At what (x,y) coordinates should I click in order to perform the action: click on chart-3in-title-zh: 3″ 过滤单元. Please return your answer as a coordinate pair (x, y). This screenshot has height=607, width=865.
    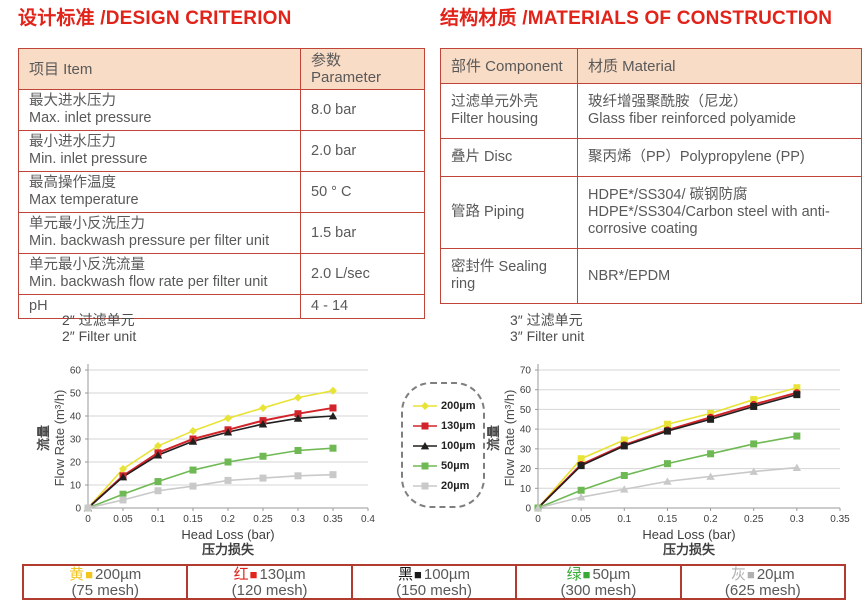
    Looking at the image, I should click on (546, 320).